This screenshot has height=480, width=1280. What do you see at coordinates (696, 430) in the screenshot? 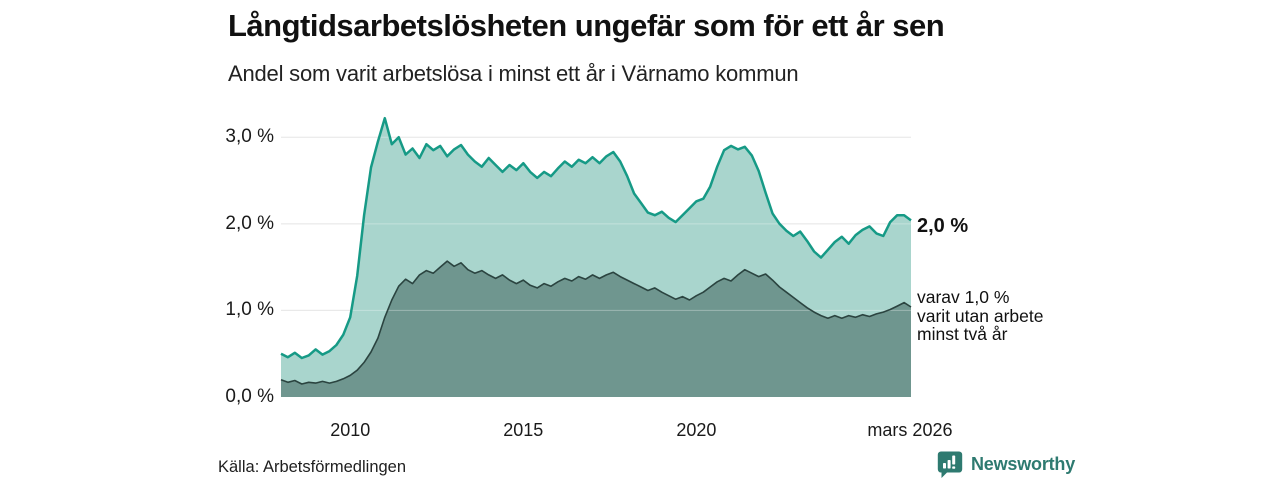
I see `x-axis-label: 2020` at bounding box center [696, 430].